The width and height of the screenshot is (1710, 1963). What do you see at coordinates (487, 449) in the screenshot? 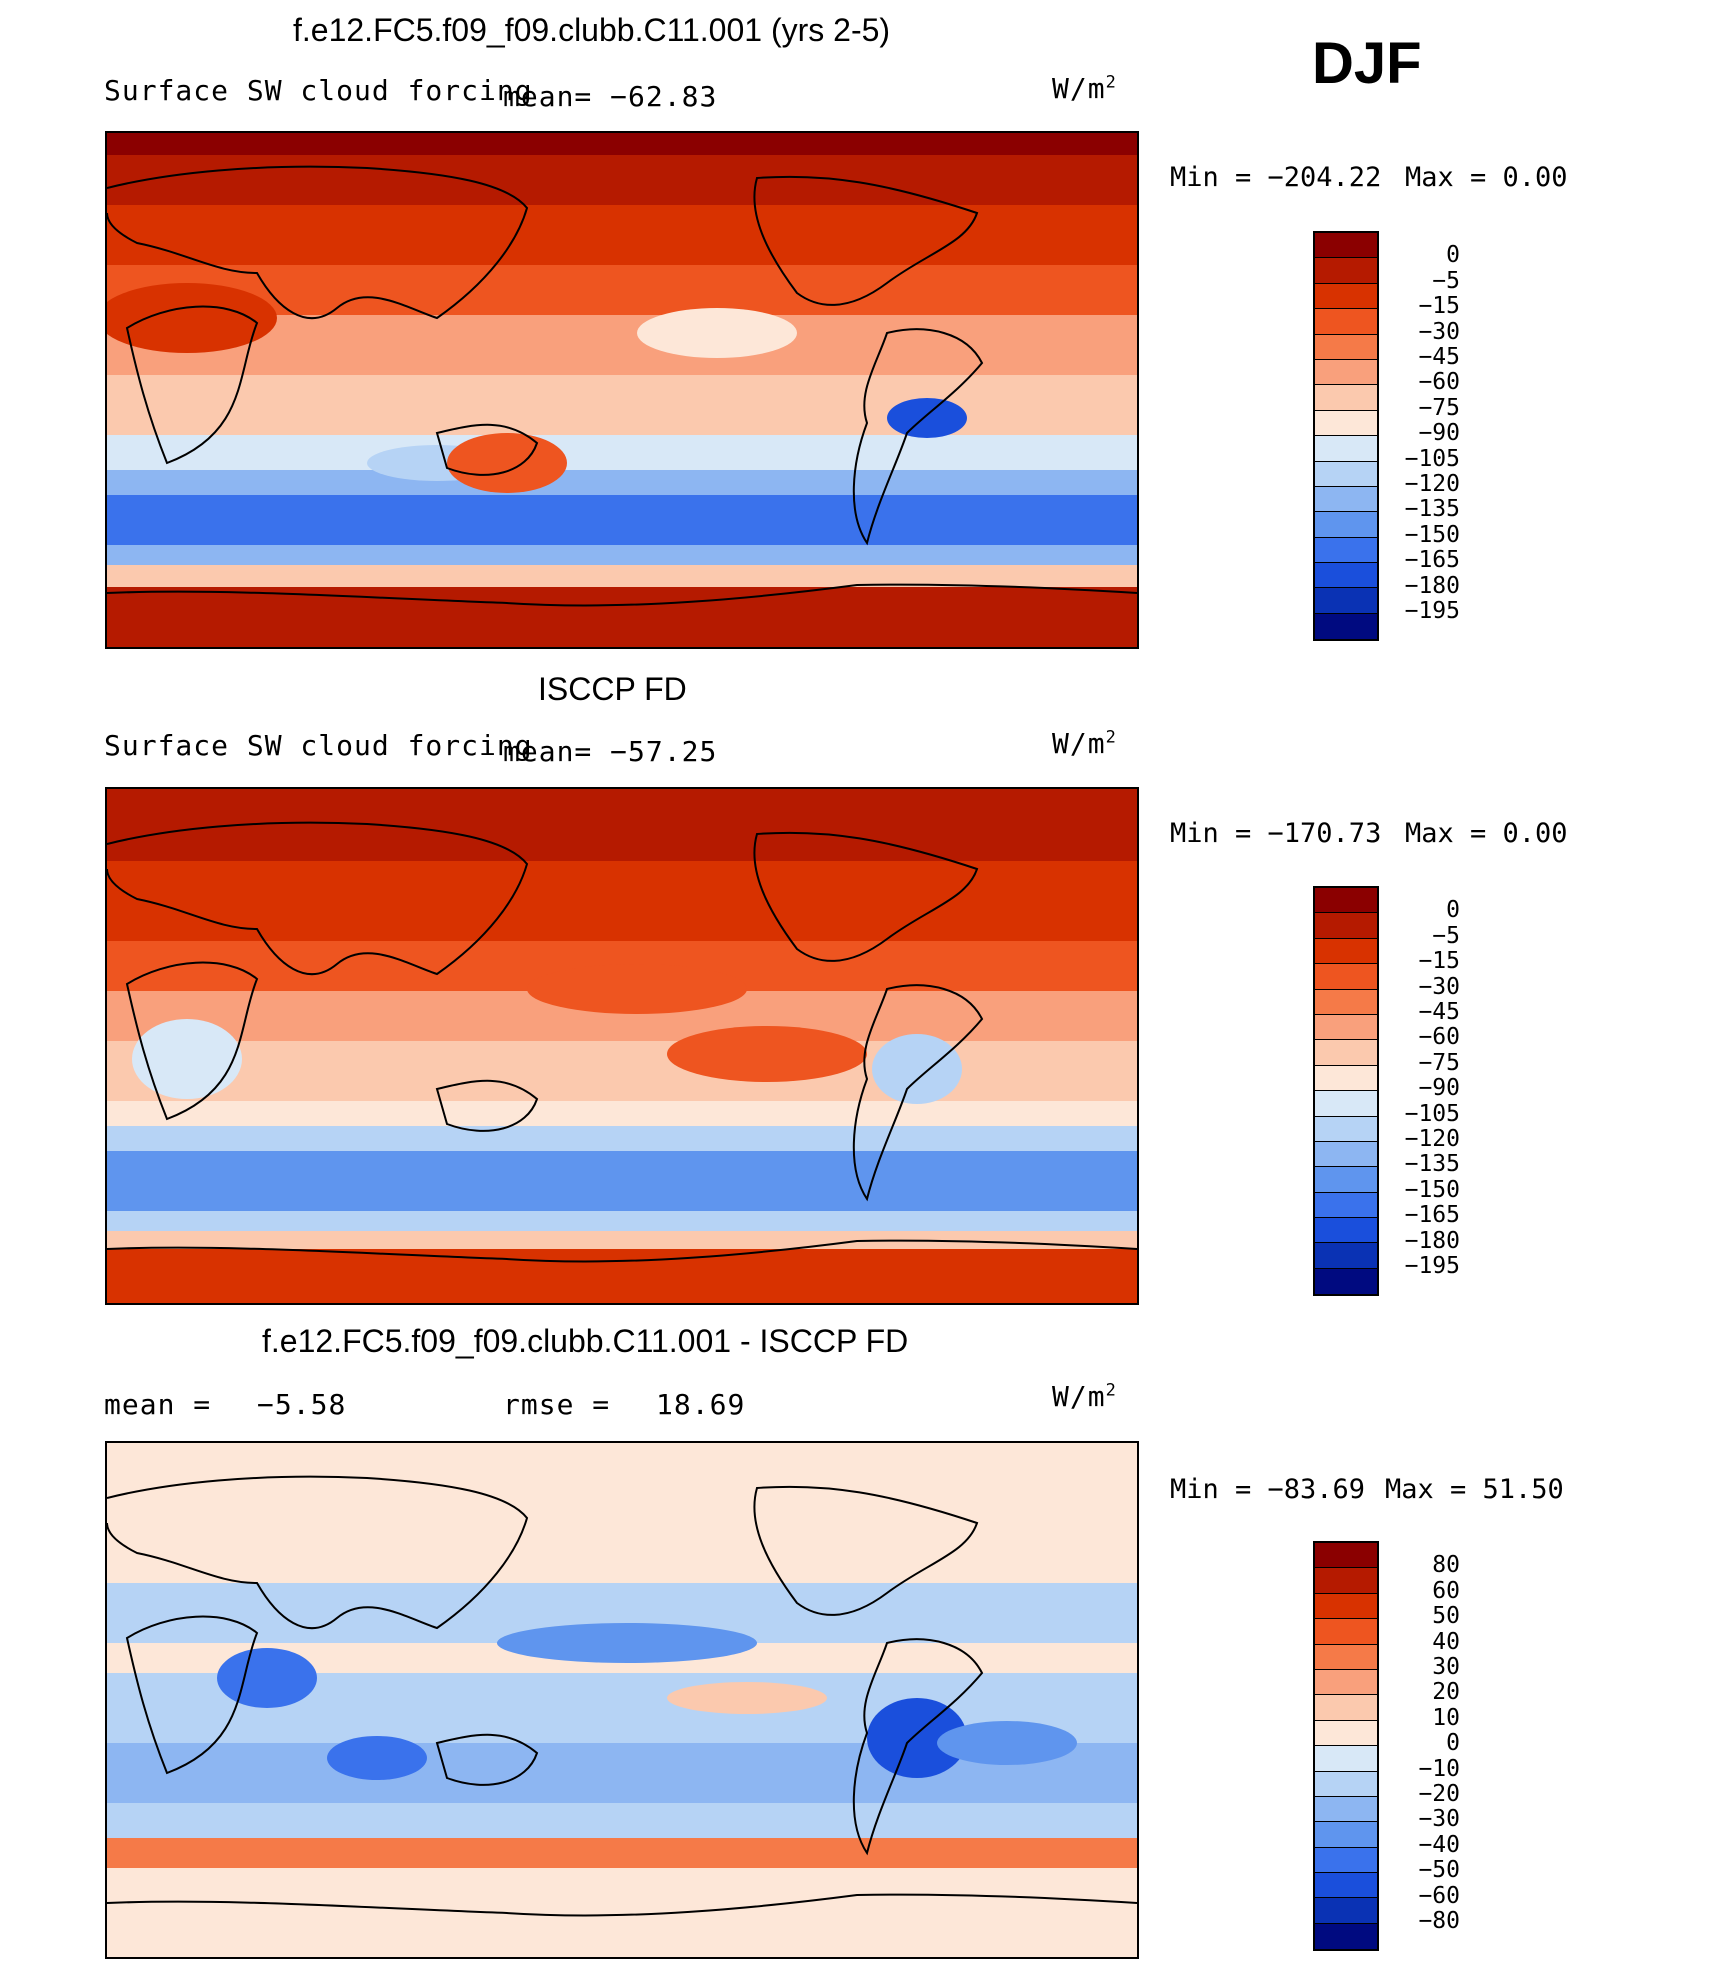
I see `panel1-coast-australia` at bounding box center [487, 449].